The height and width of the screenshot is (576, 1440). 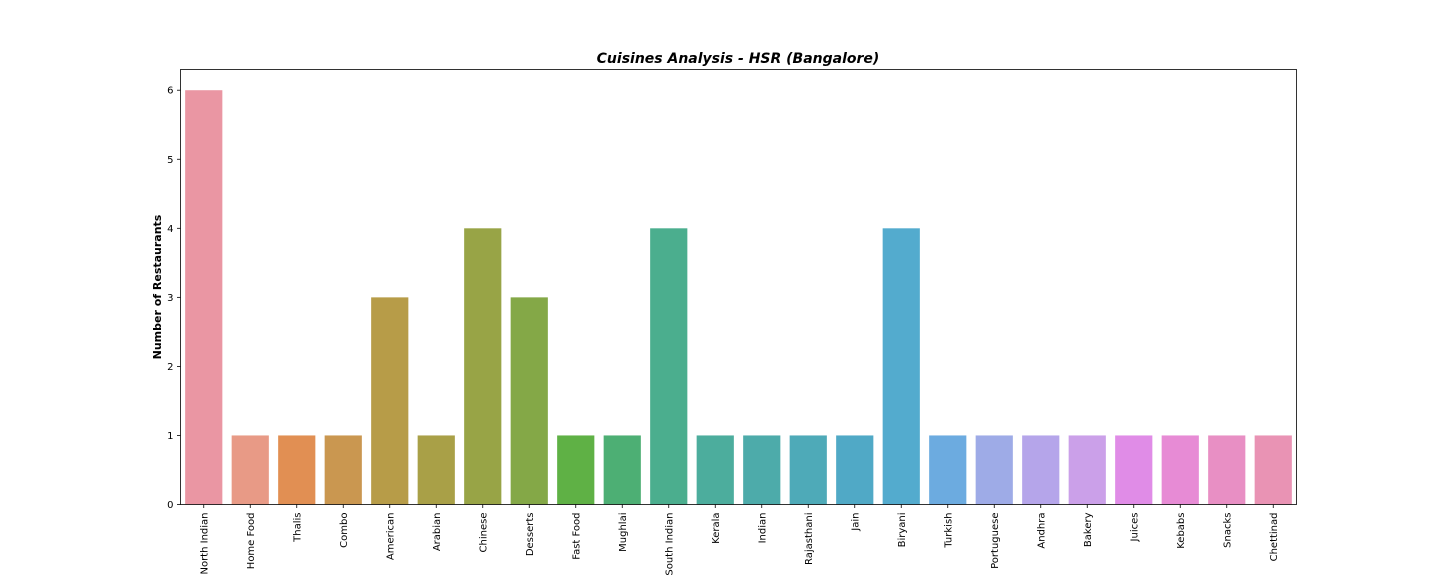 I want to click on chart-title: Cuisines Analysis - HSR (Bangalore), so click(x=738, y=59).